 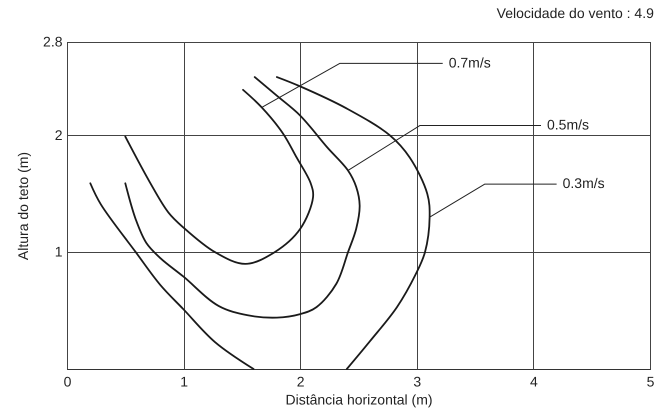 I want to click on annotation: 0.5m/s, so click(x=568, y=124).